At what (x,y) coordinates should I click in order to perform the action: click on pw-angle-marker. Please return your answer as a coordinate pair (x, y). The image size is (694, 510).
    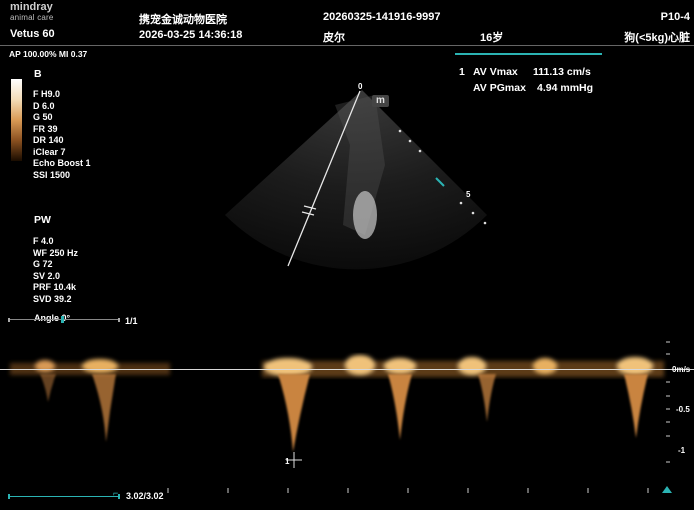
    Looking at the image, I should click on (62, 319).